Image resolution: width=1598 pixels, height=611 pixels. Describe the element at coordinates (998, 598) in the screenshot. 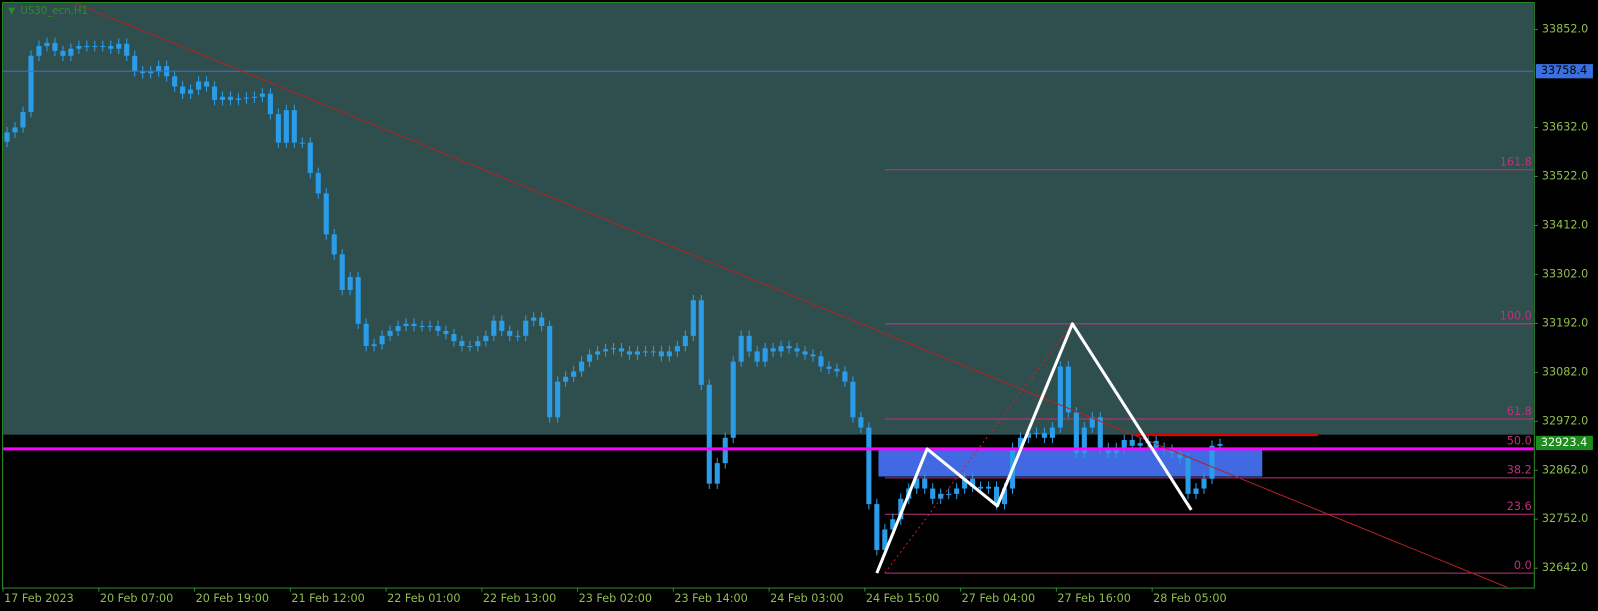

I see `x-tick-label: 27 Feb 04:00` at that location.